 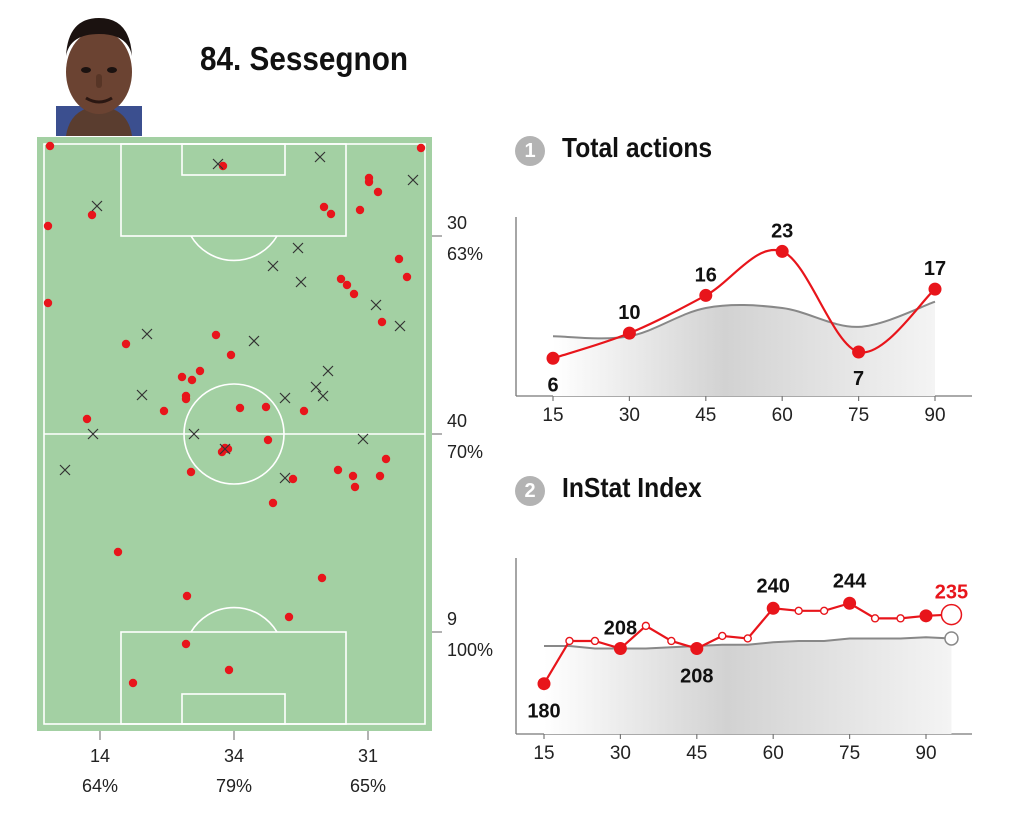 What do you see at coordinates (858, 379) in the screenshot?
I see `data-label: 7` at bounding box center [858, 379].